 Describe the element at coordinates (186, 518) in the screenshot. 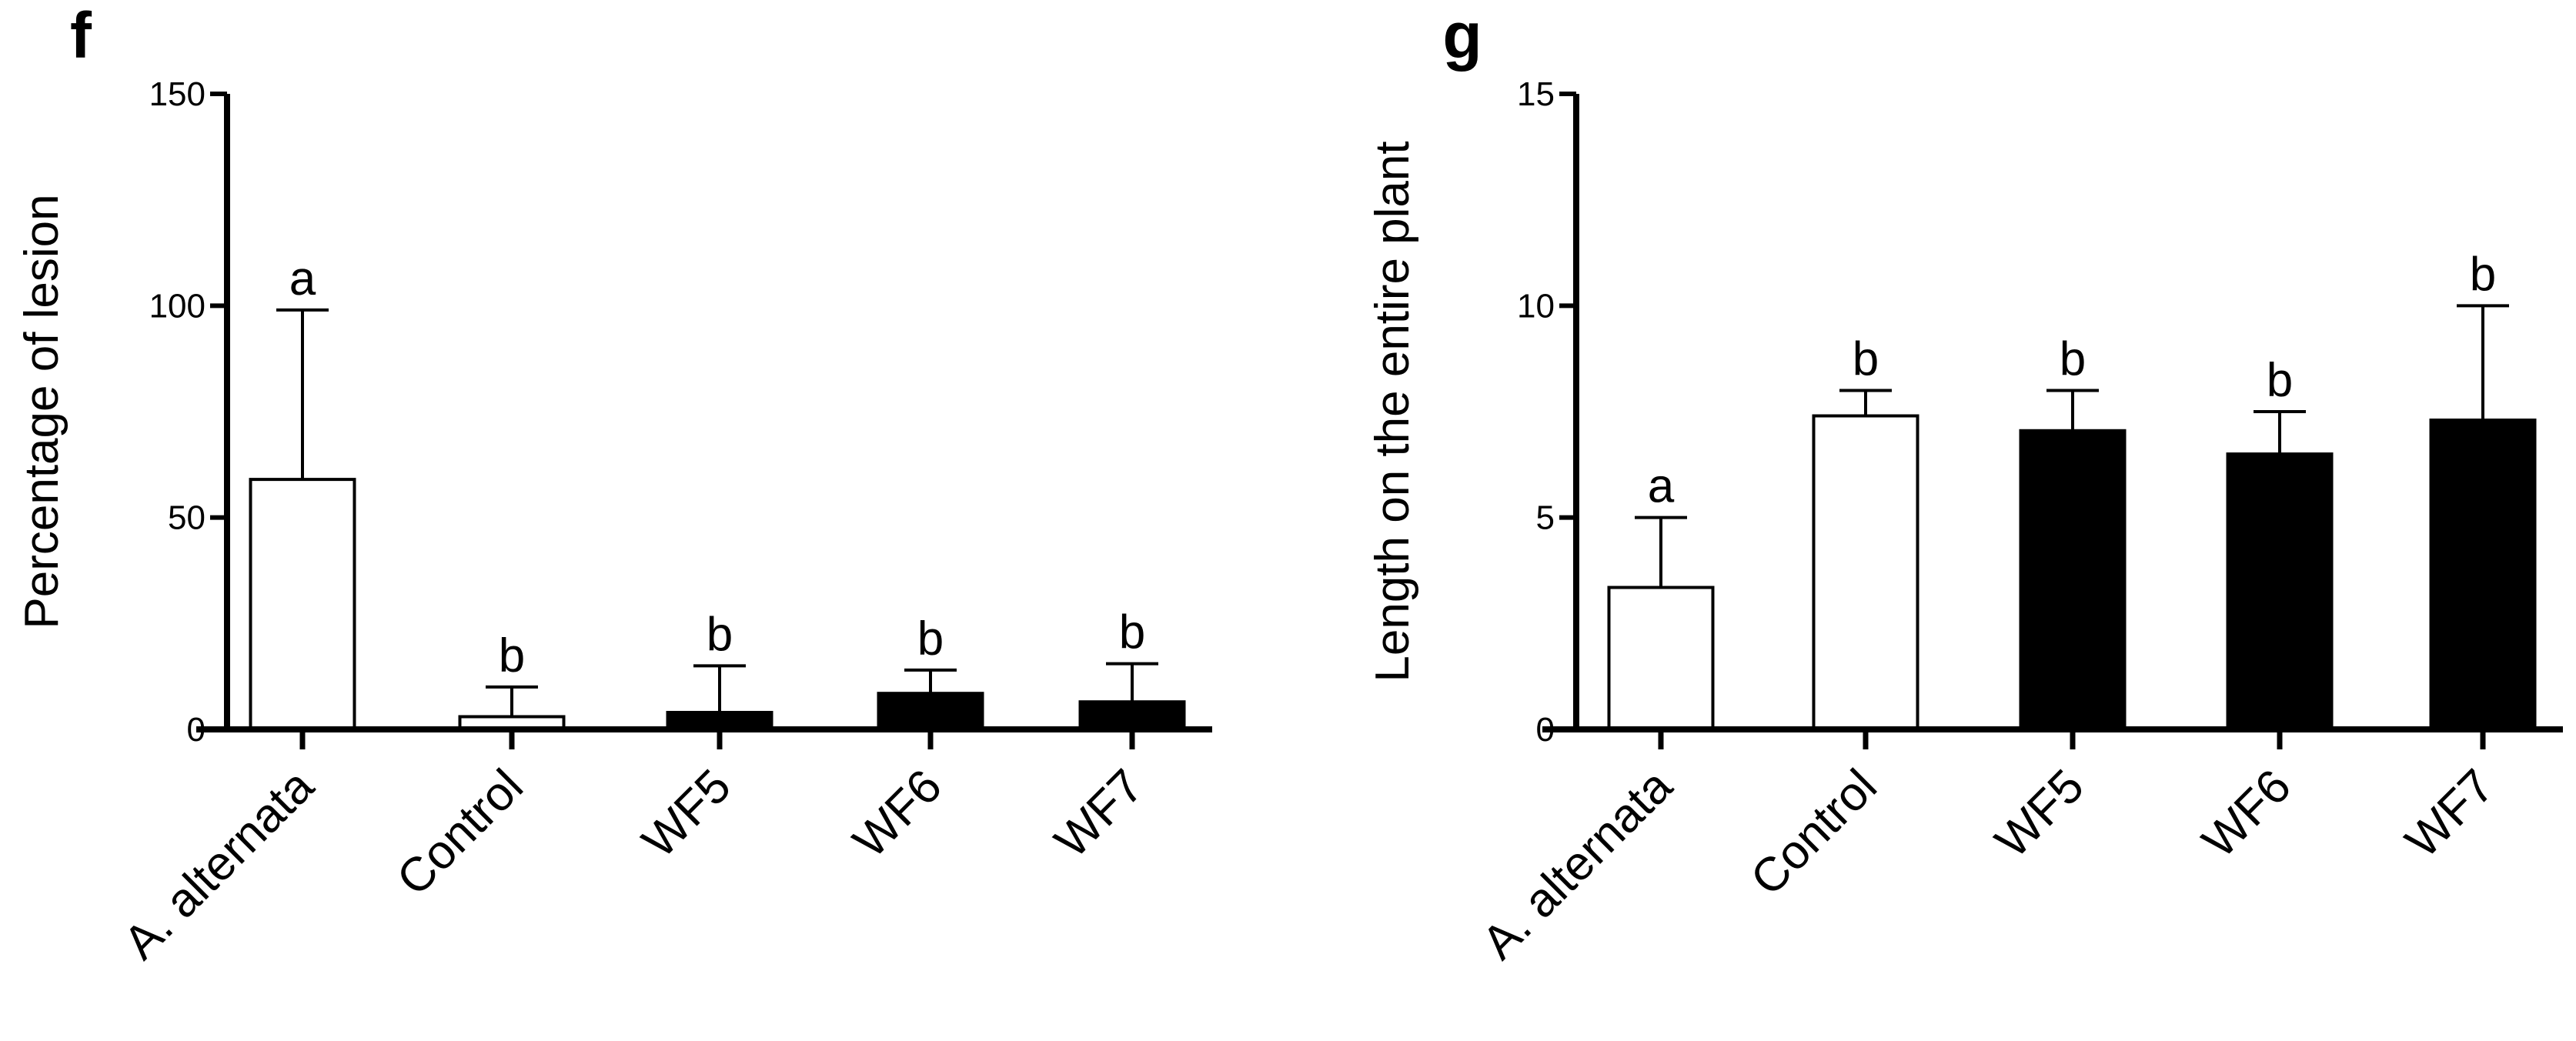

I see `y-tick-label: 50` at that location.